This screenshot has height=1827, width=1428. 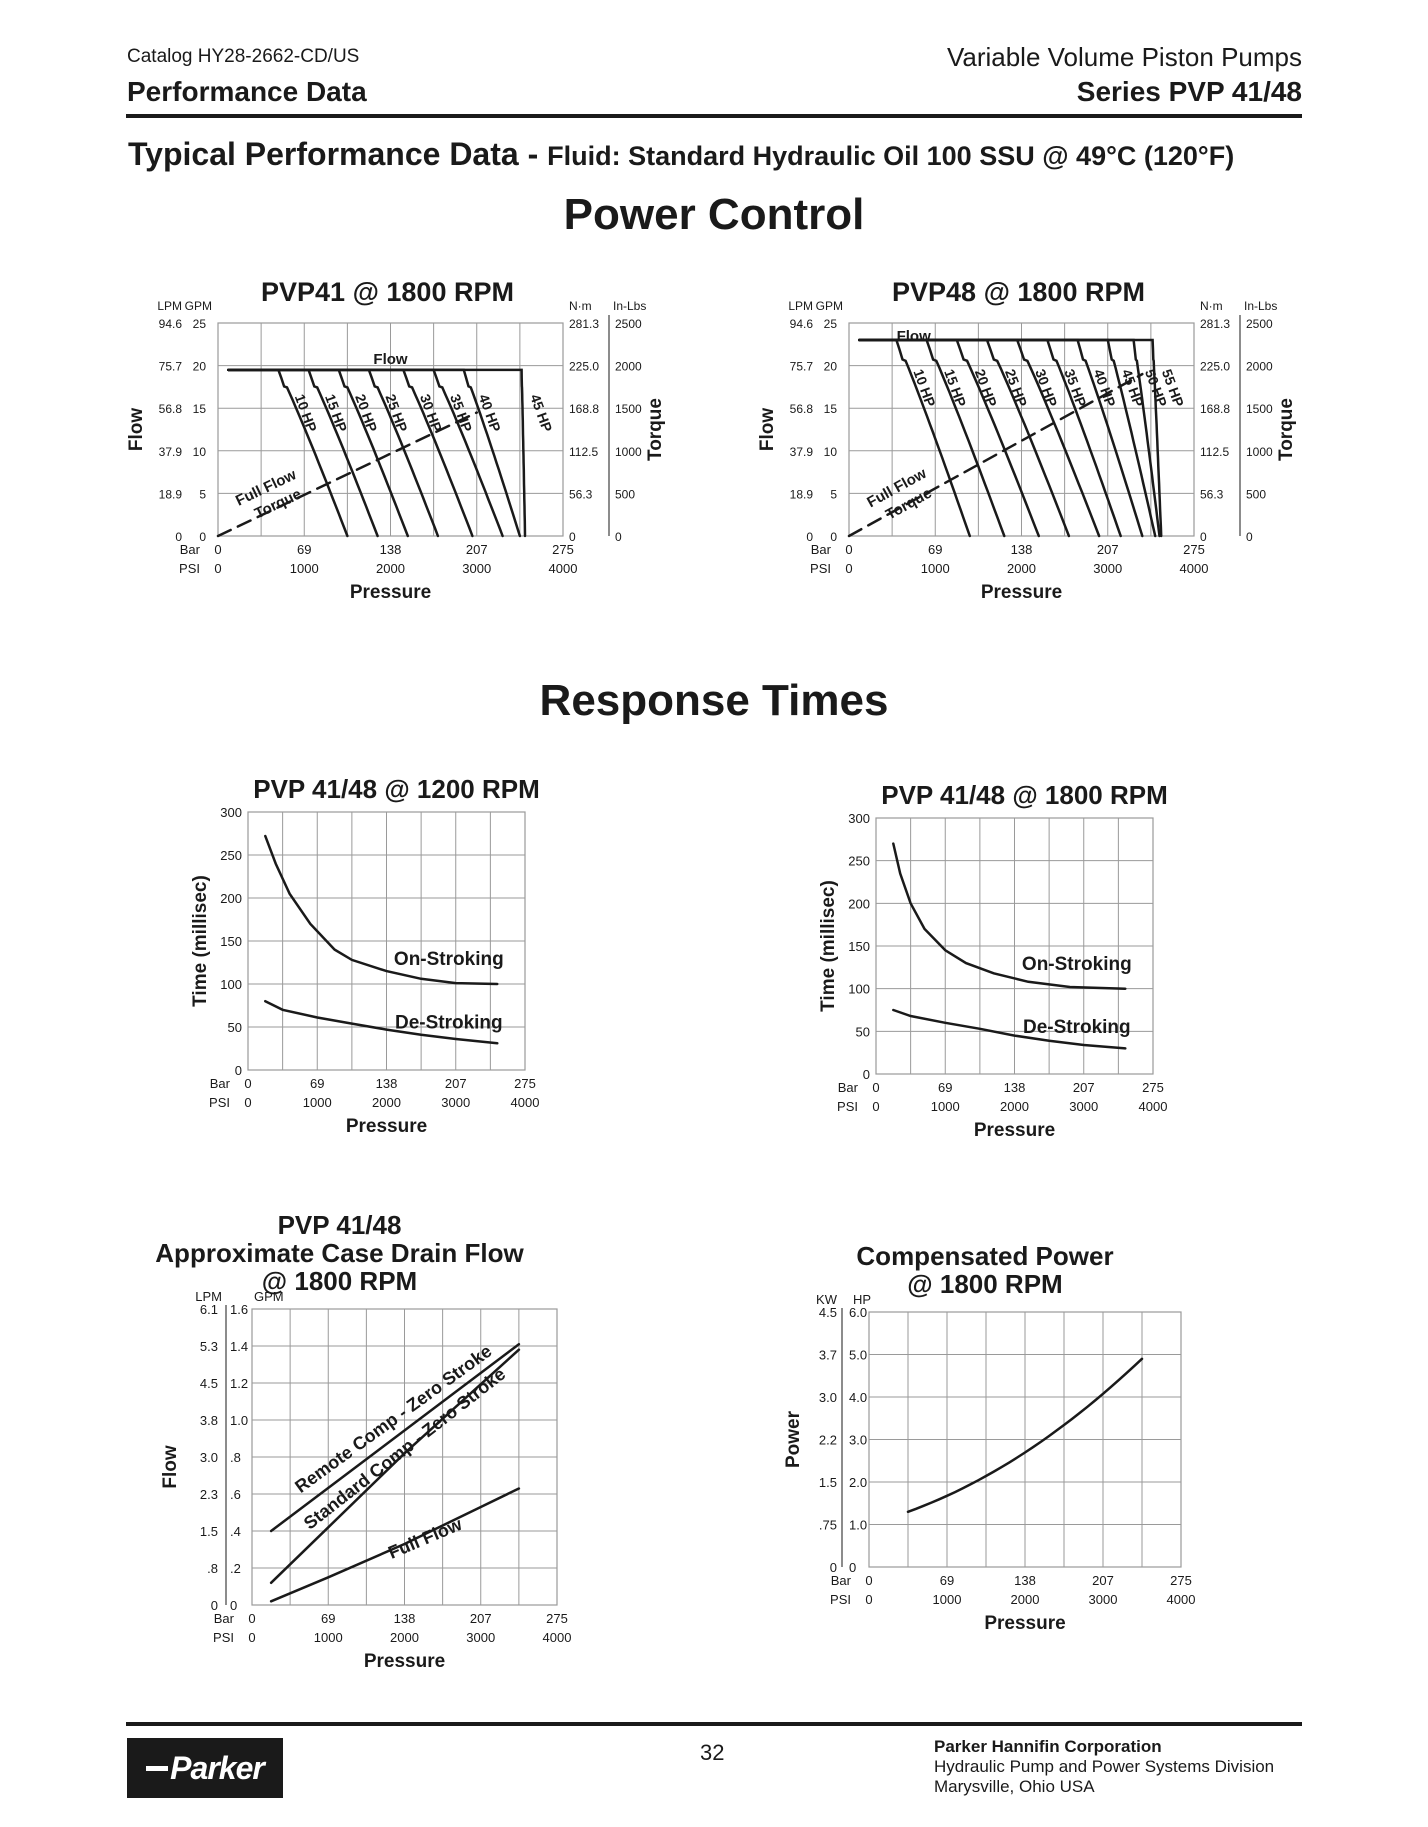 What do you see at coordinates (831, 324) in the screenshot?
I see `pc48-ytick-gpm: 25` at bounding box center [831, 324].